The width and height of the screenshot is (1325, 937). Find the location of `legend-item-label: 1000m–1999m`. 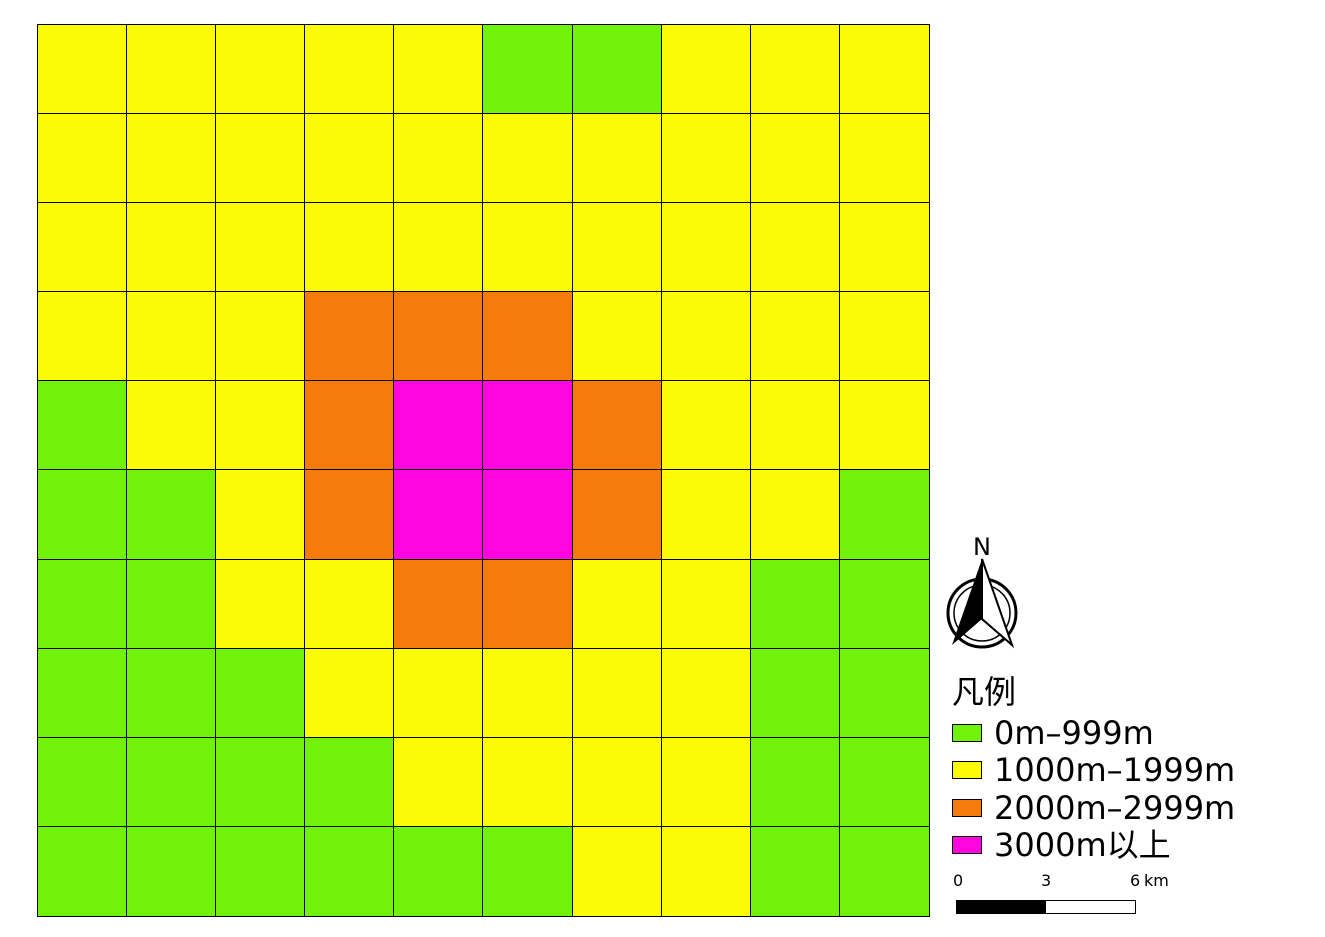

legend-item-label: 1000m–1999m is located at coordinates (1115, 770).